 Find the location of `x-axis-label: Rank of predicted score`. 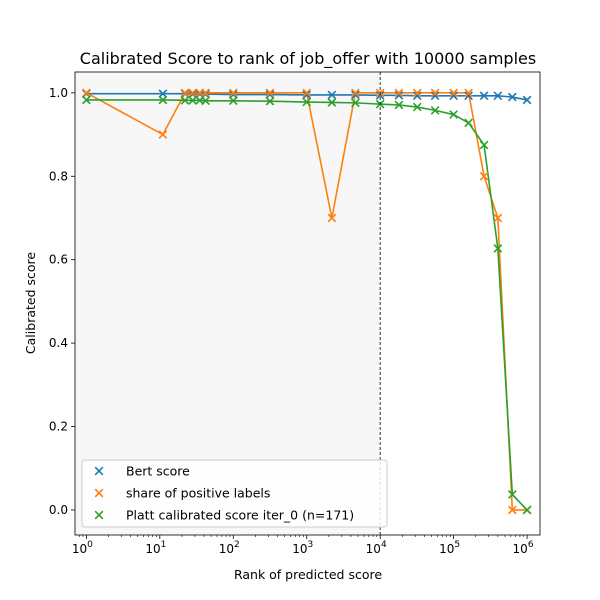

x-axis-label: Rank of predicted score is located at coordinates (308, 574).